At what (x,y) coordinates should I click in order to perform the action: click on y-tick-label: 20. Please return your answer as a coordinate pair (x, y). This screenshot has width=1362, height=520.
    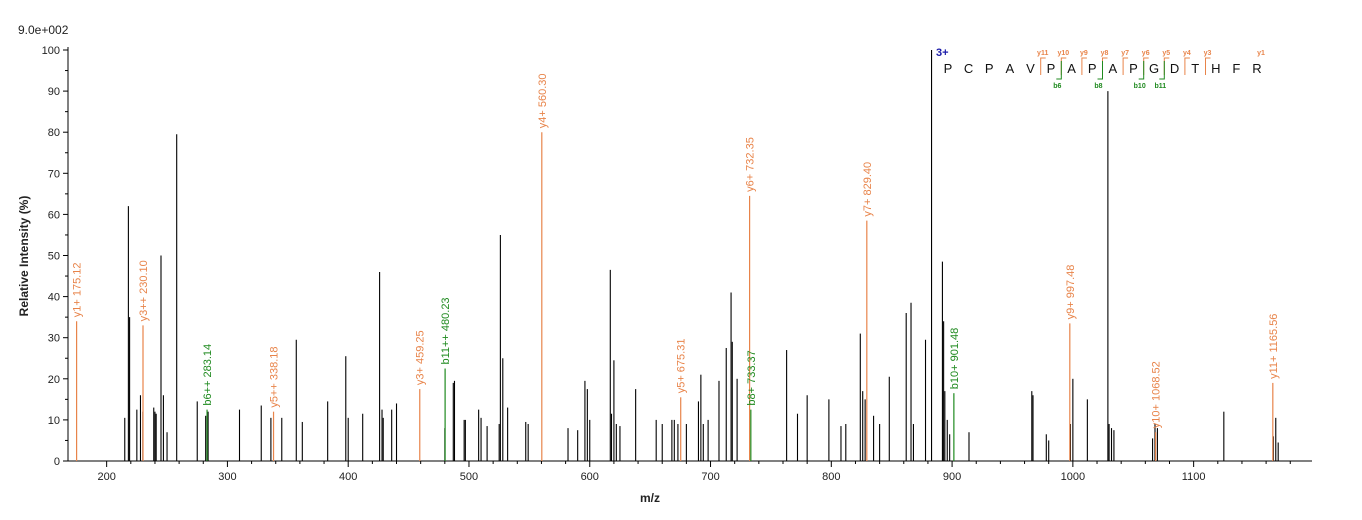
    Looking at the image, I should click on (54, 380).